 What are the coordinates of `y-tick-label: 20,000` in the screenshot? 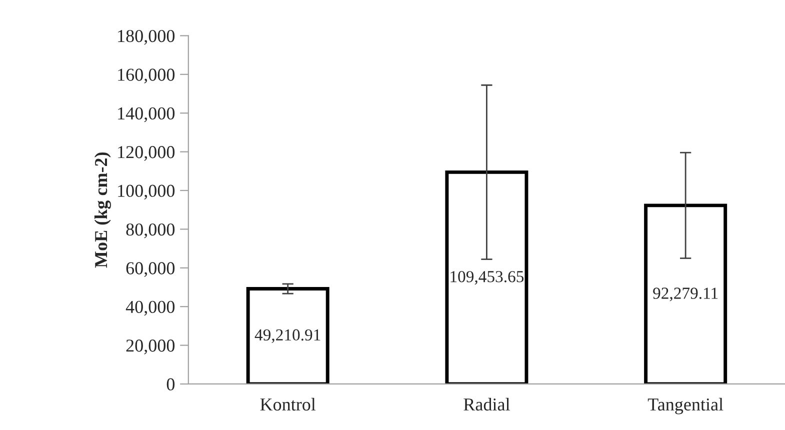 It's located at (150, 347).